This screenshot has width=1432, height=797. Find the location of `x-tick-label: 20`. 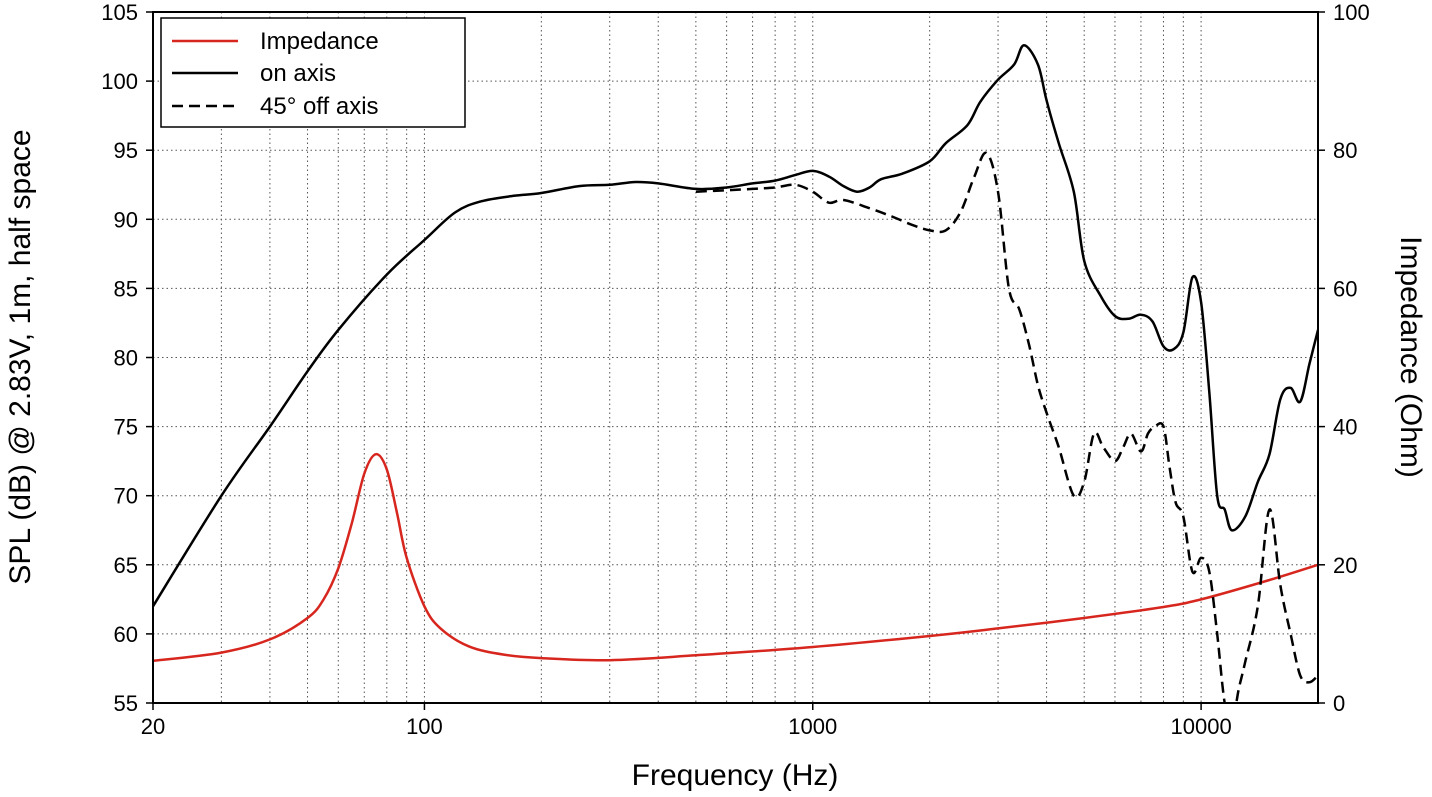

x-tick-label: 20 is located at coordinates (153, 726).